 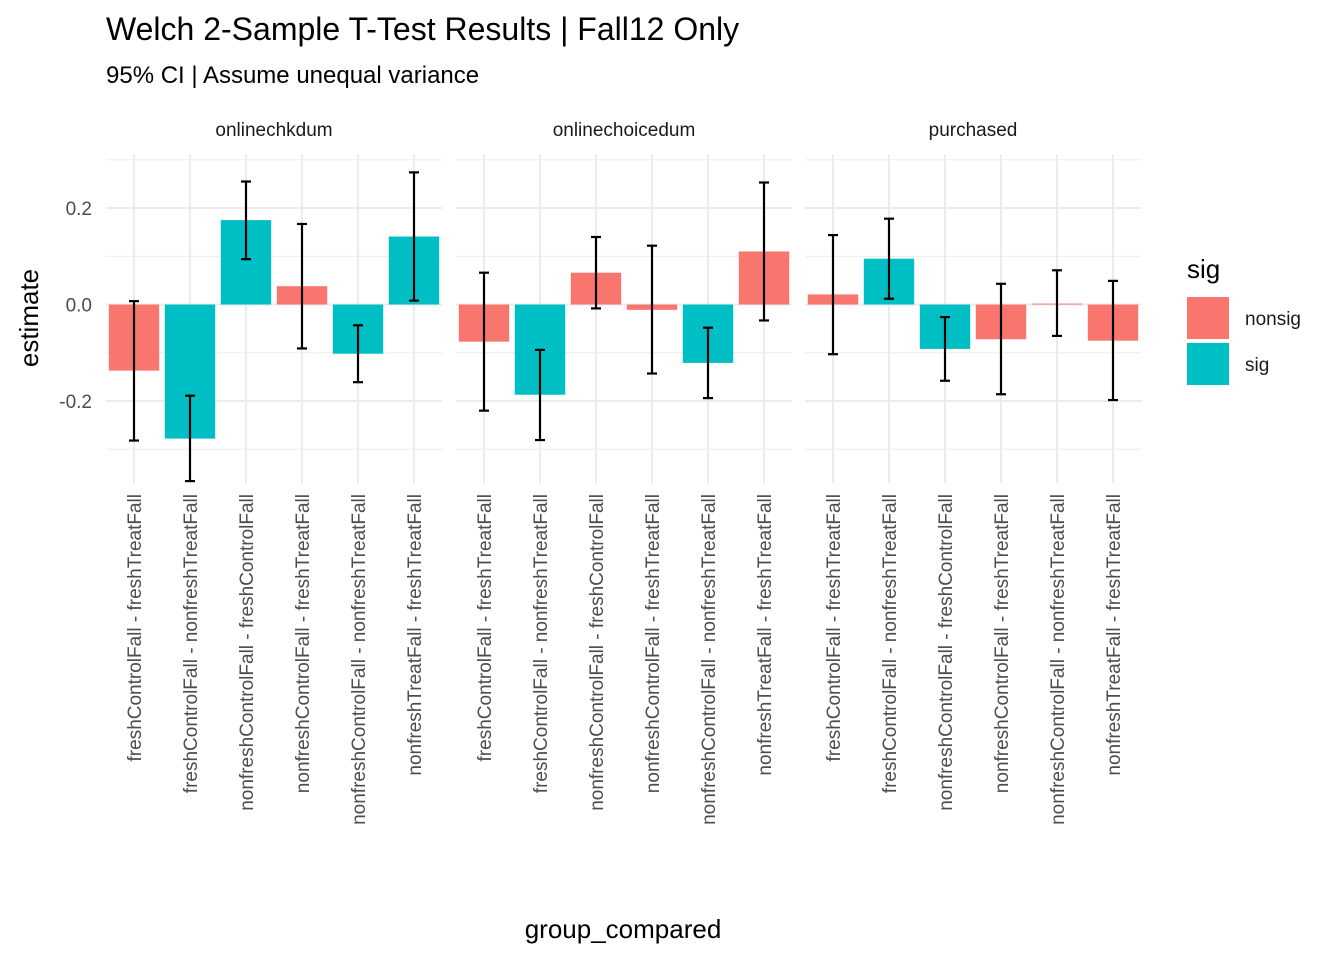 I want to click on legend-key-sig, so click(x=1208, y=364).